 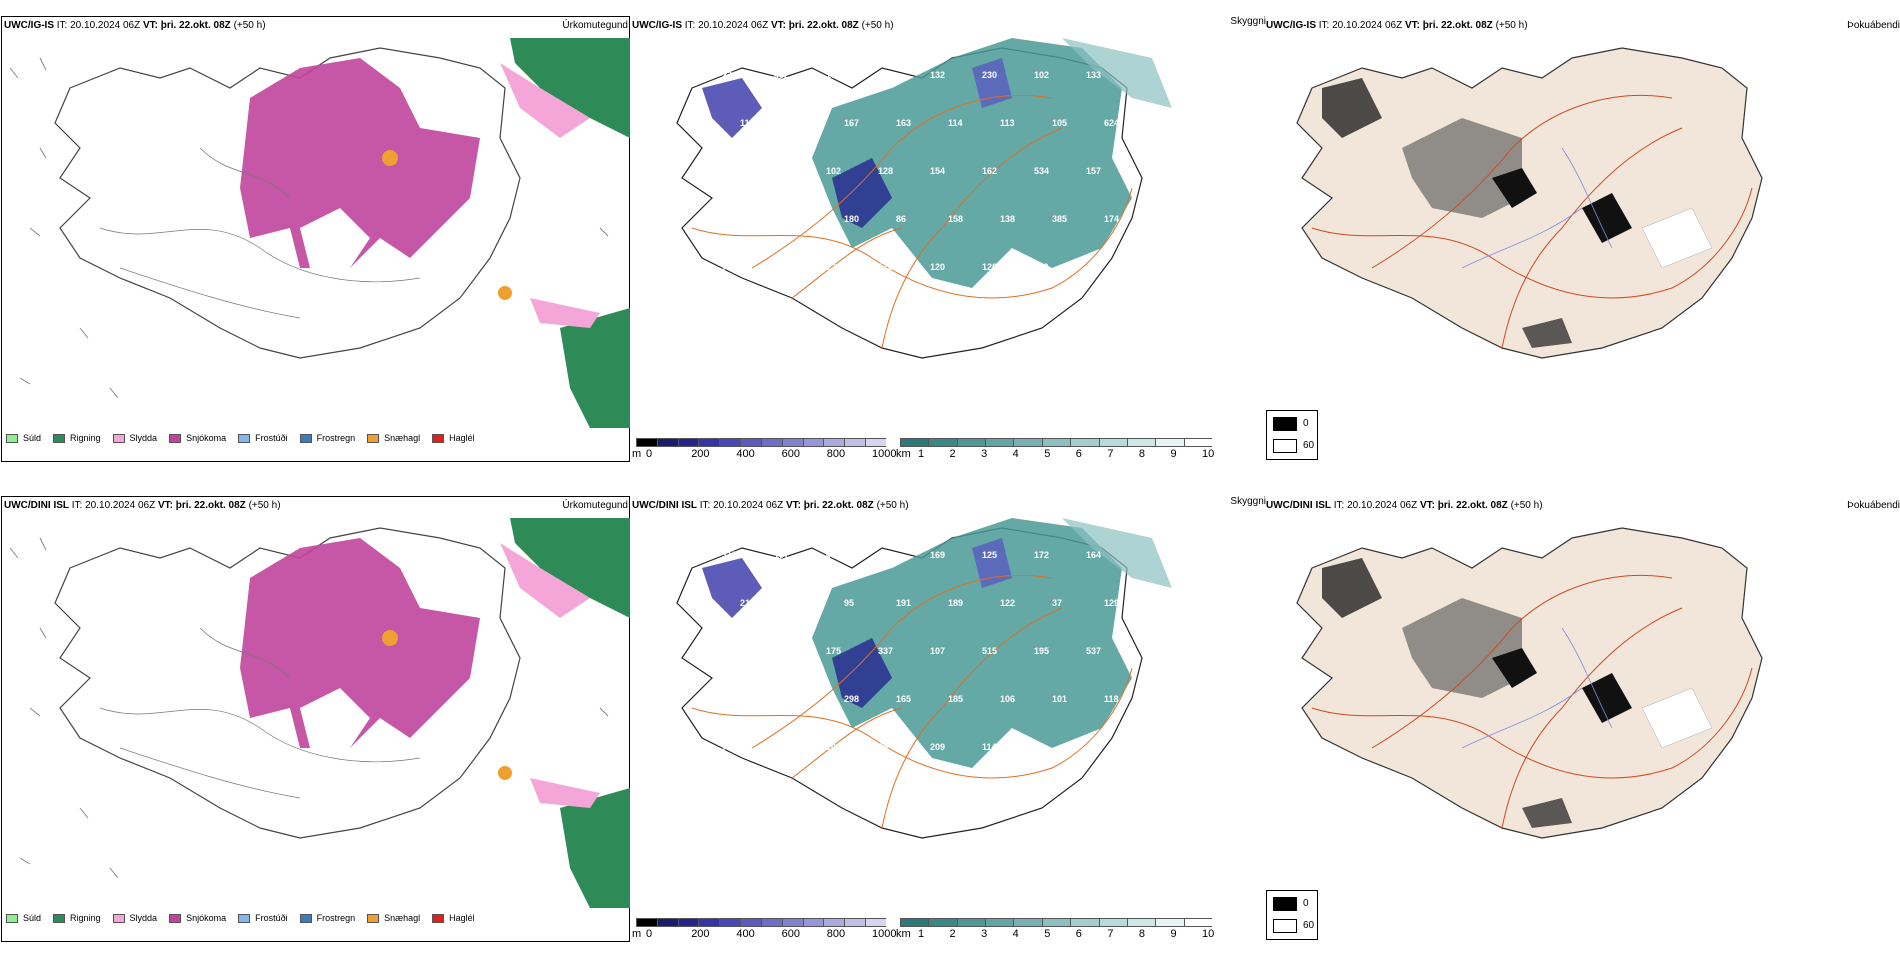 What do you see at coordinates (745, 123) in the screenshot?
I see `visibility-value-label: 11` at bounding box center [745, 123].